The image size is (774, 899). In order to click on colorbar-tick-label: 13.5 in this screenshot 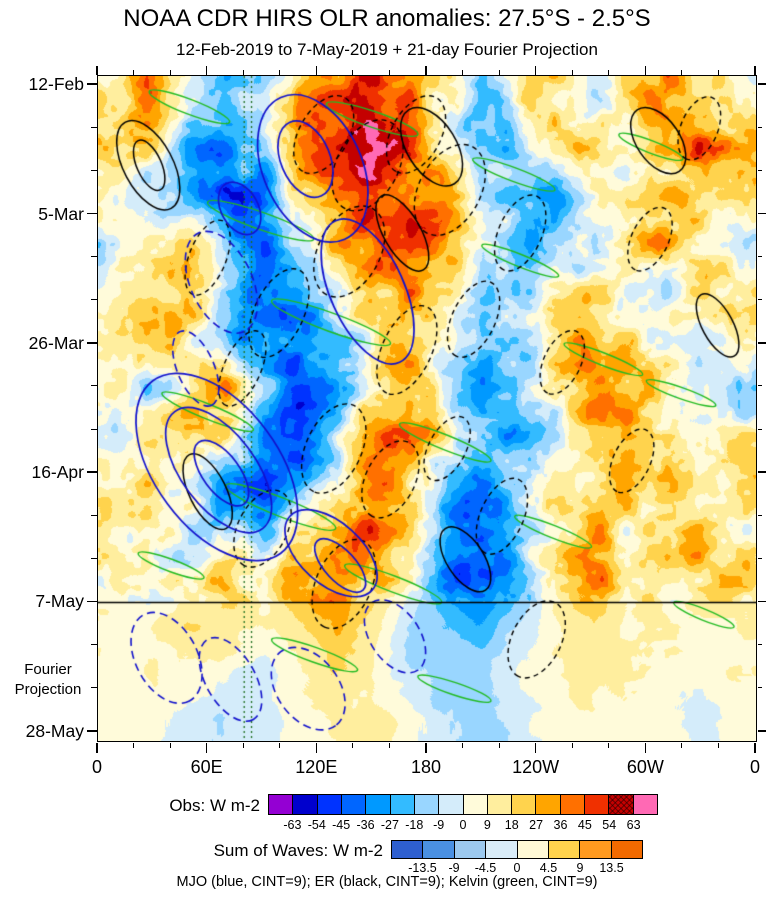, I will do `click(611, 868)`.